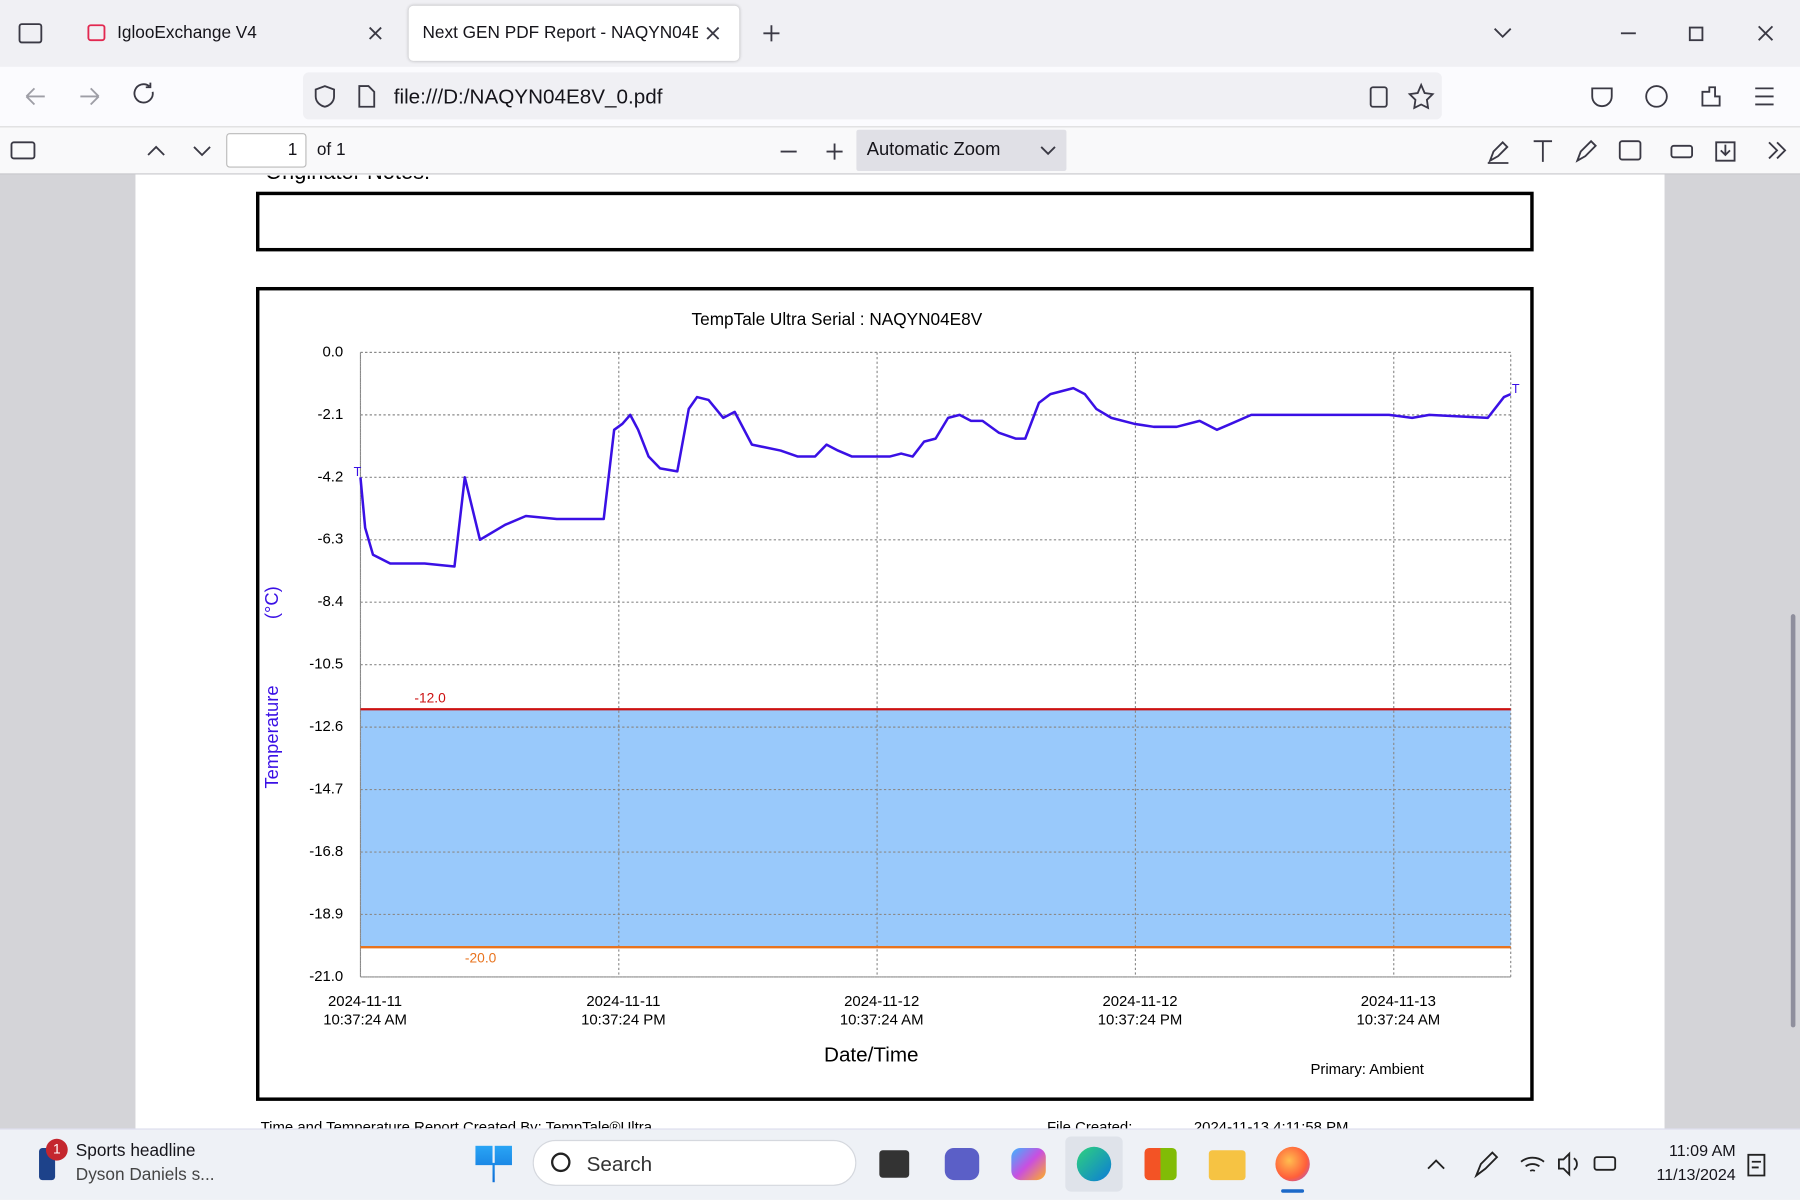 This screenshot has height=1200, width=1800. What do you see at coordinates (1516, 389) in the screenshot?
I see `end-marker: T` at bounding box center [1516, 389].